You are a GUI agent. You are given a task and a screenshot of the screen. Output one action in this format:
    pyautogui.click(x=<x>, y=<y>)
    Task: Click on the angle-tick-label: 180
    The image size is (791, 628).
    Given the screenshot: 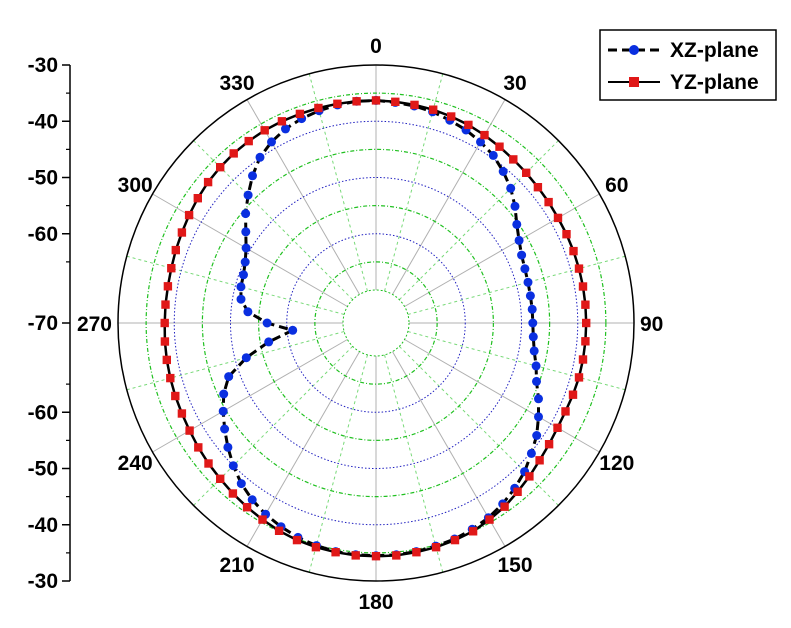 What is the action you would take?
    pyautogui.click(x=375, y=602)
    